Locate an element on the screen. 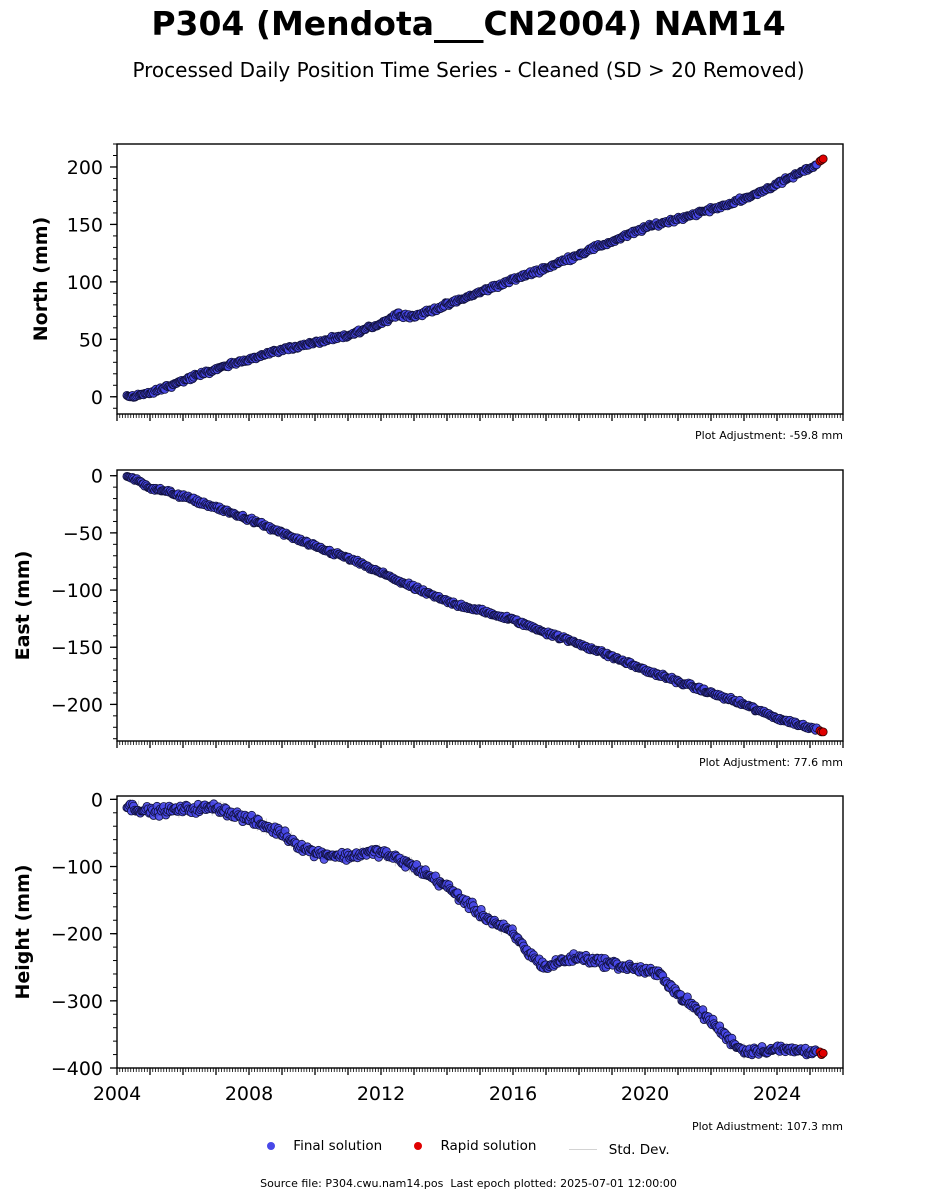  xtick-label: 2024 is located at coordinates (777, 1094).